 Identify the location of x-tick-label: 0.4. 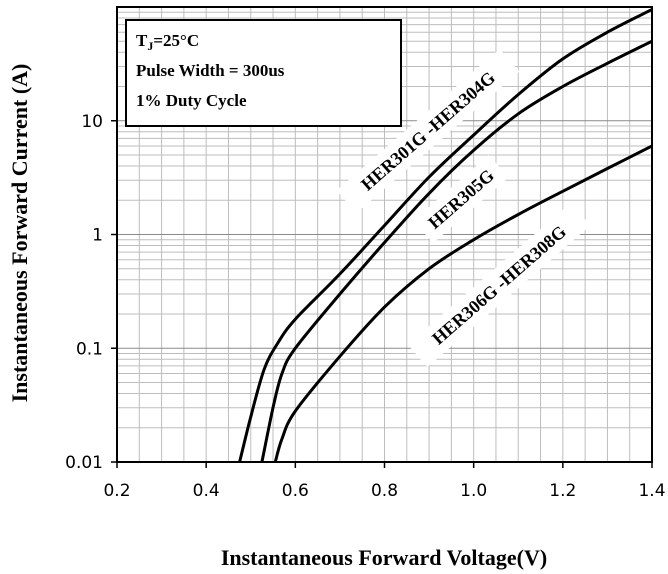
(206, 491).